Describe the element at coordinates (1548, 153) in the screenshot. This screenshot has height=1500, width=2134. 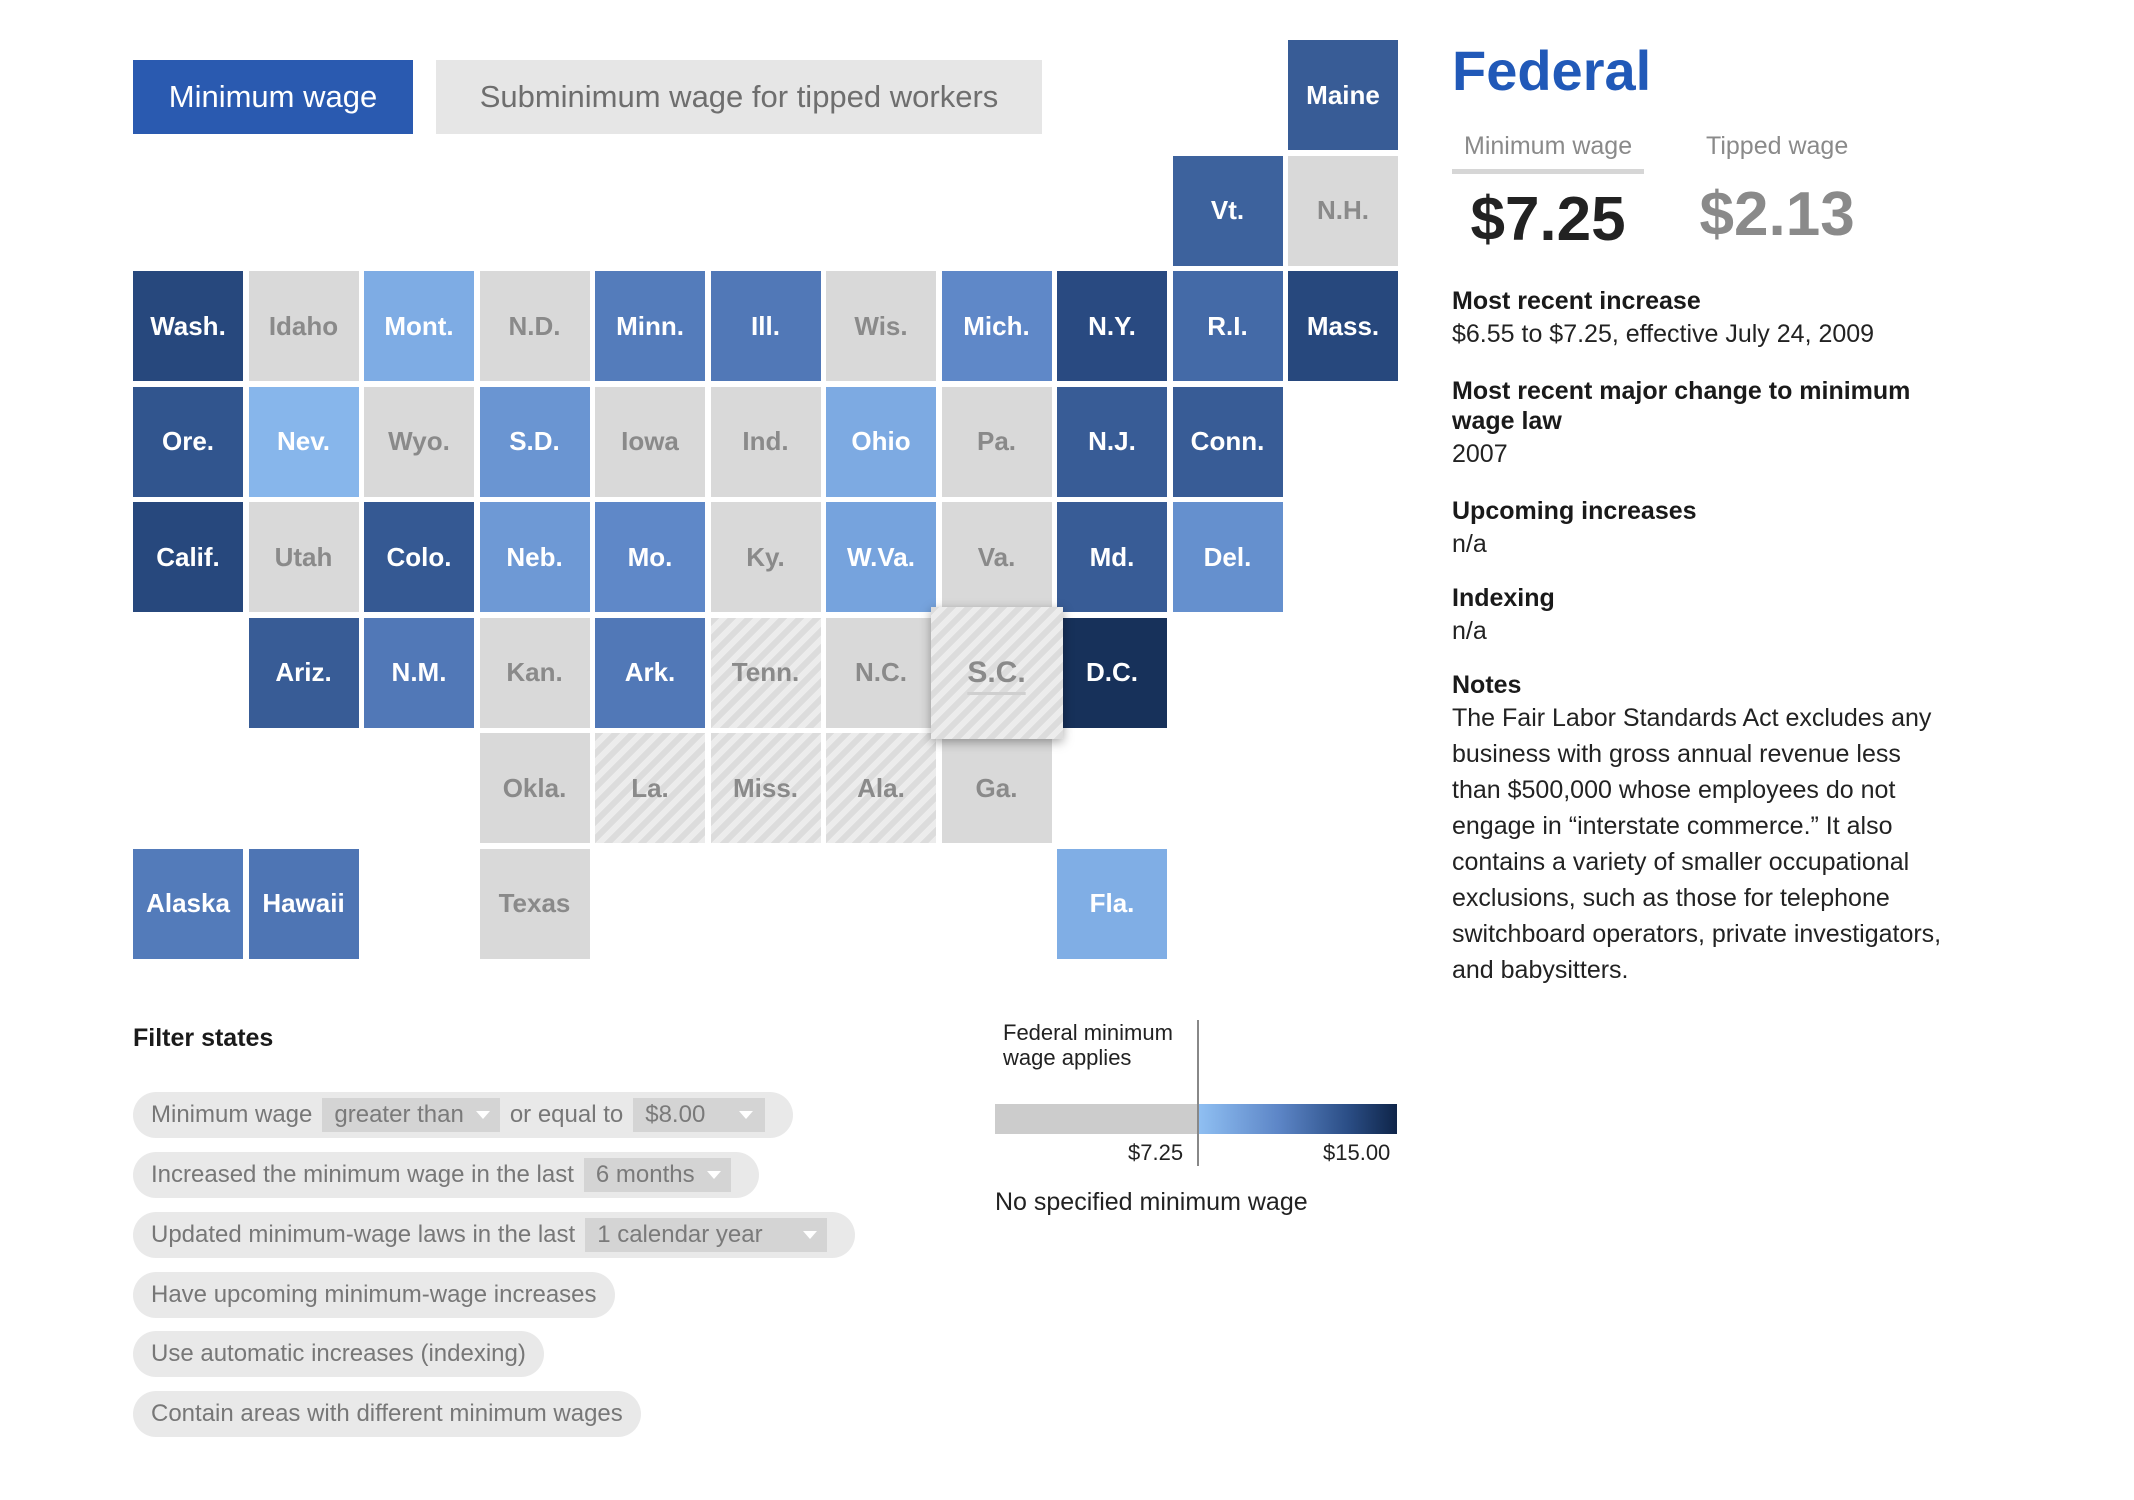
I see `minimum-wage-label: Minimum wage` at that location.